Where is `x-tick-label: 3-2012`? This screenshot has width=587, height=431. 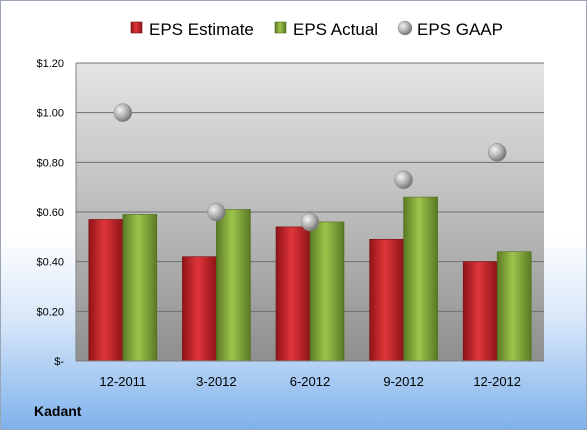
x-tick-label: 3-2012 is located at coordinates (216, 381).